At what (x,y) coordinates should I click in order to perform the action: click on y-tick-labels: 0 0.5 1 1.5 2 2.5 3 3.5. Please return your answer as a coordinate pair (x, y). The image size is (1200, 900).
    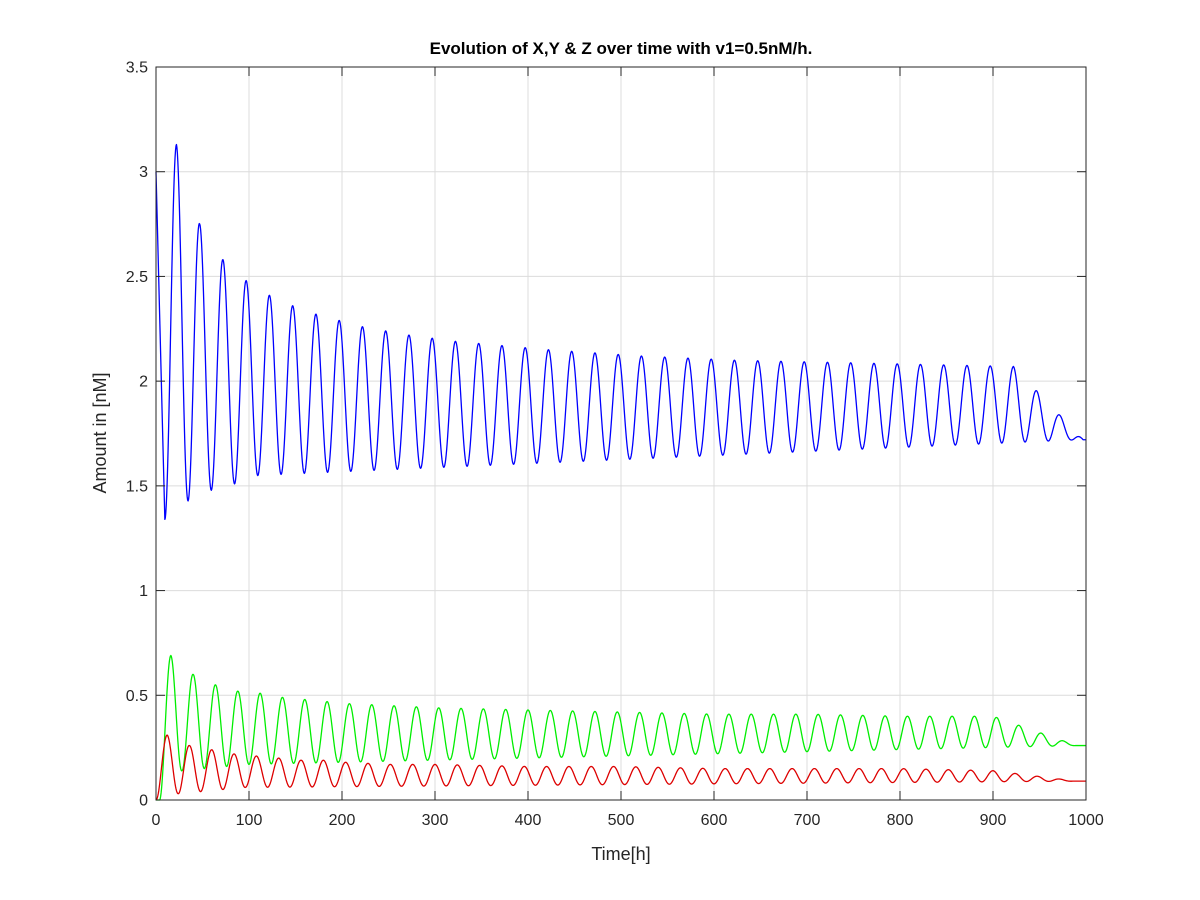
    Looking at the image, I should click on (137, 435).